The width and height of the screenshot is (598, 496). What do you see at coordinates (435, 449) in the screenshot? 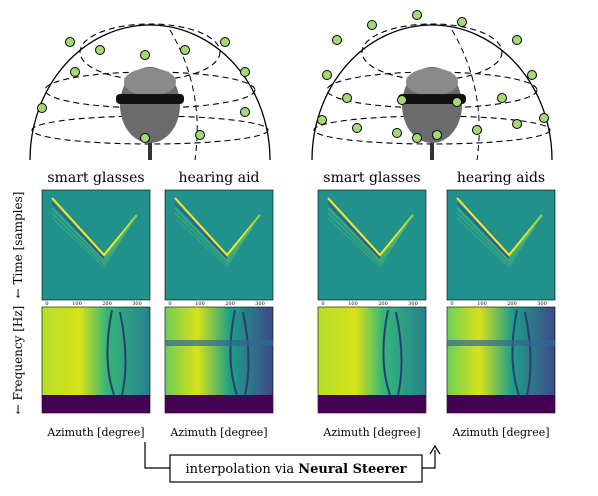
I see `arrow-head` at bounding box center [435, 449].